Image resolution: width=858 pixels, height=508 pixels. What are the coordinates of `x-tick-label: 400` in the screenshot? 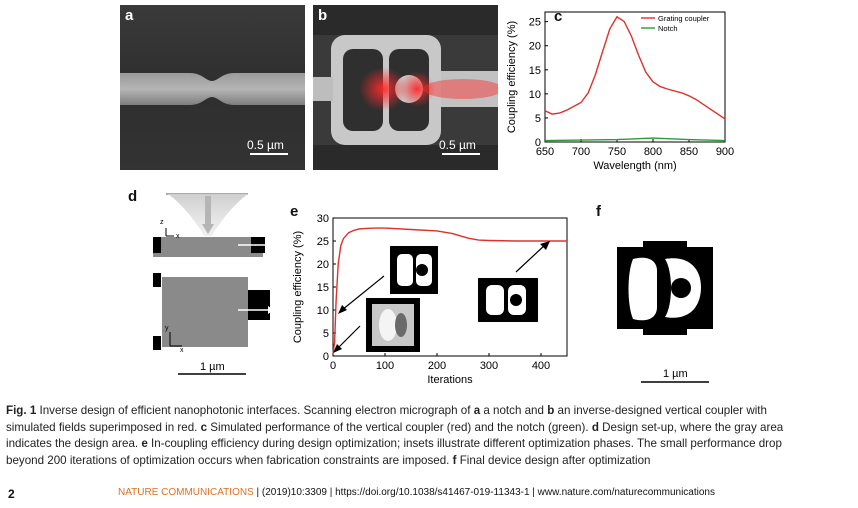 It's located at (541, 366).